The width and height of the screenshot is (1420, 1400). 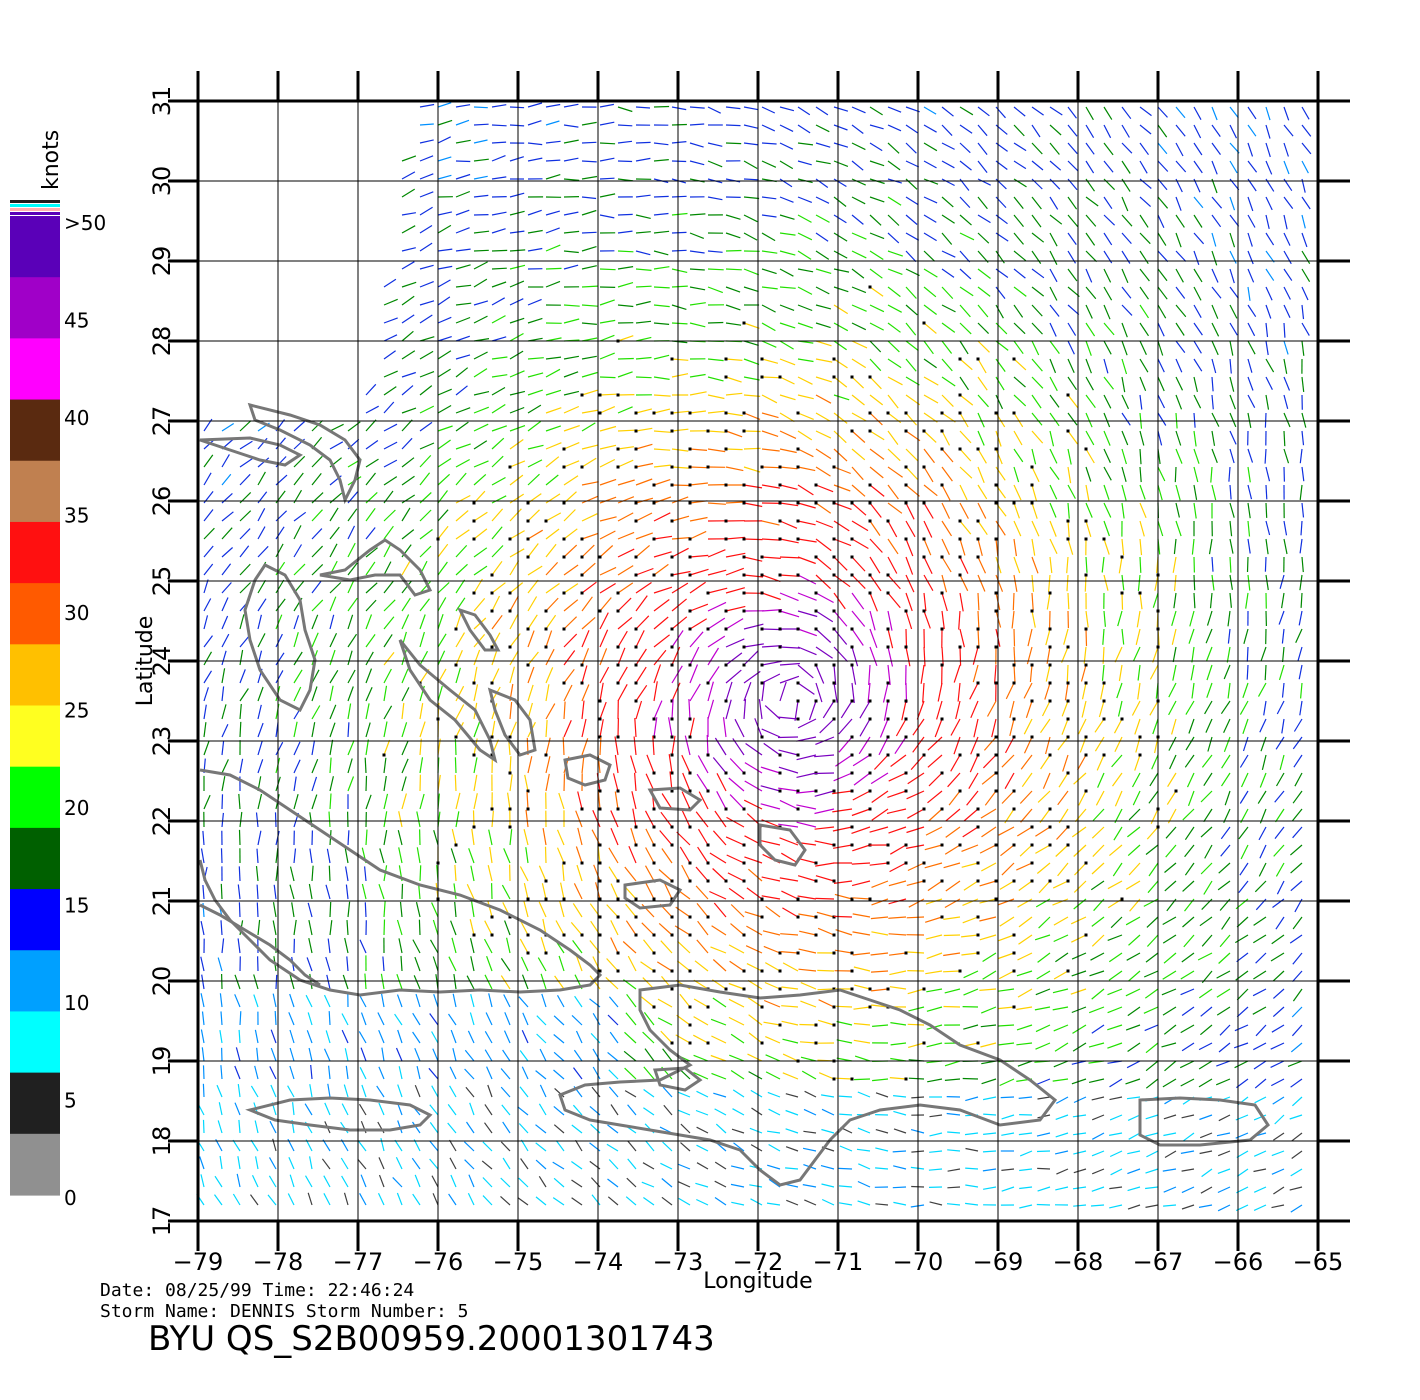 What do you see at coordinates (162, 661) in the screenshot?
I see `latitude-tick-label: 24` at bounding box center [162, 661].